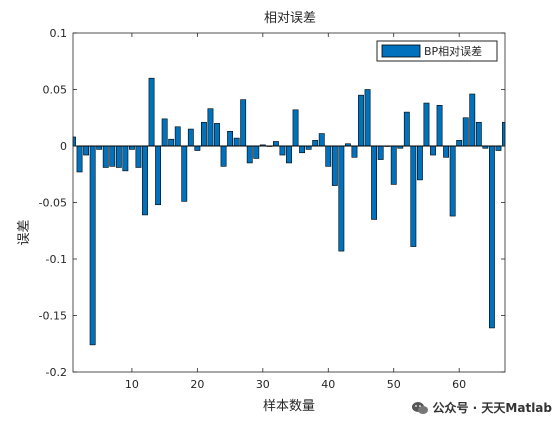 Image resolution: width=560 pixels, height=424 pixels. I want to click on legend-swatch, so click(401, 51).